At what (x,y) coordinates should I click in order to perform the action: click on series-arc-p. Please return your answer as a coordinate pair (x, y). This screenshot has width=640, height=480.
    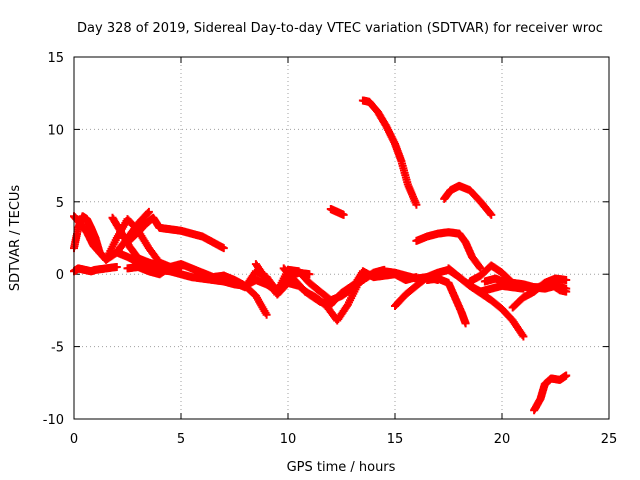
    Looking at the image, I should click on (468, 200).